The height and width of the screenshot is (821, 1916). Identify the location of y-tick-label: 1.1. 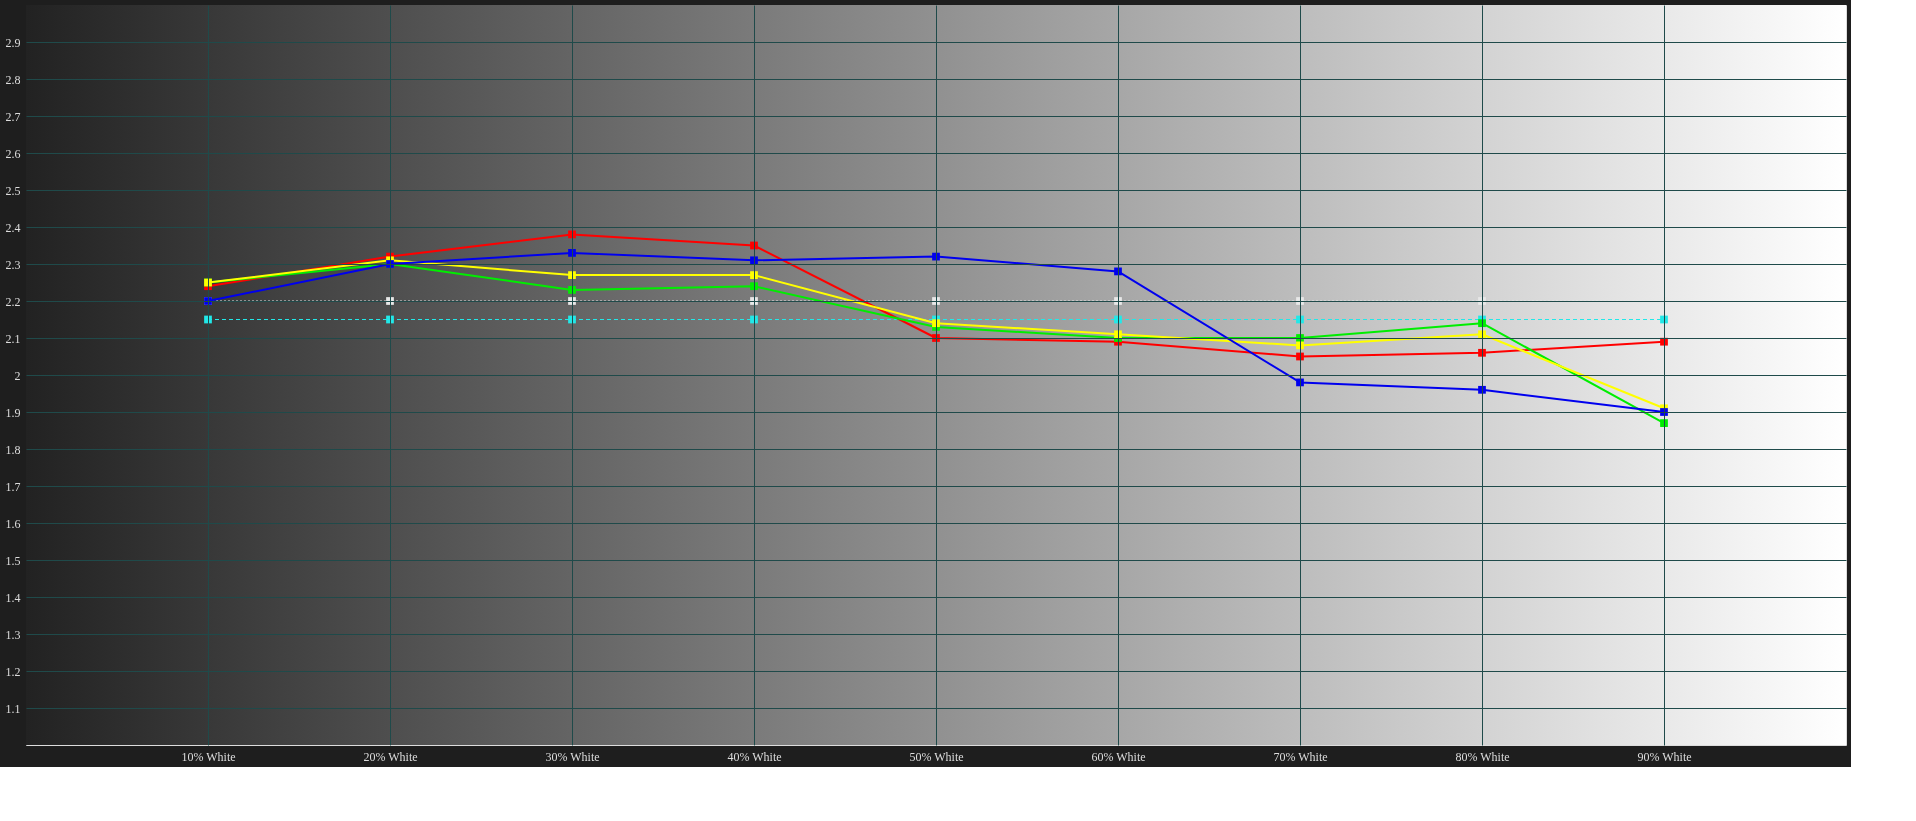
(13, 708).